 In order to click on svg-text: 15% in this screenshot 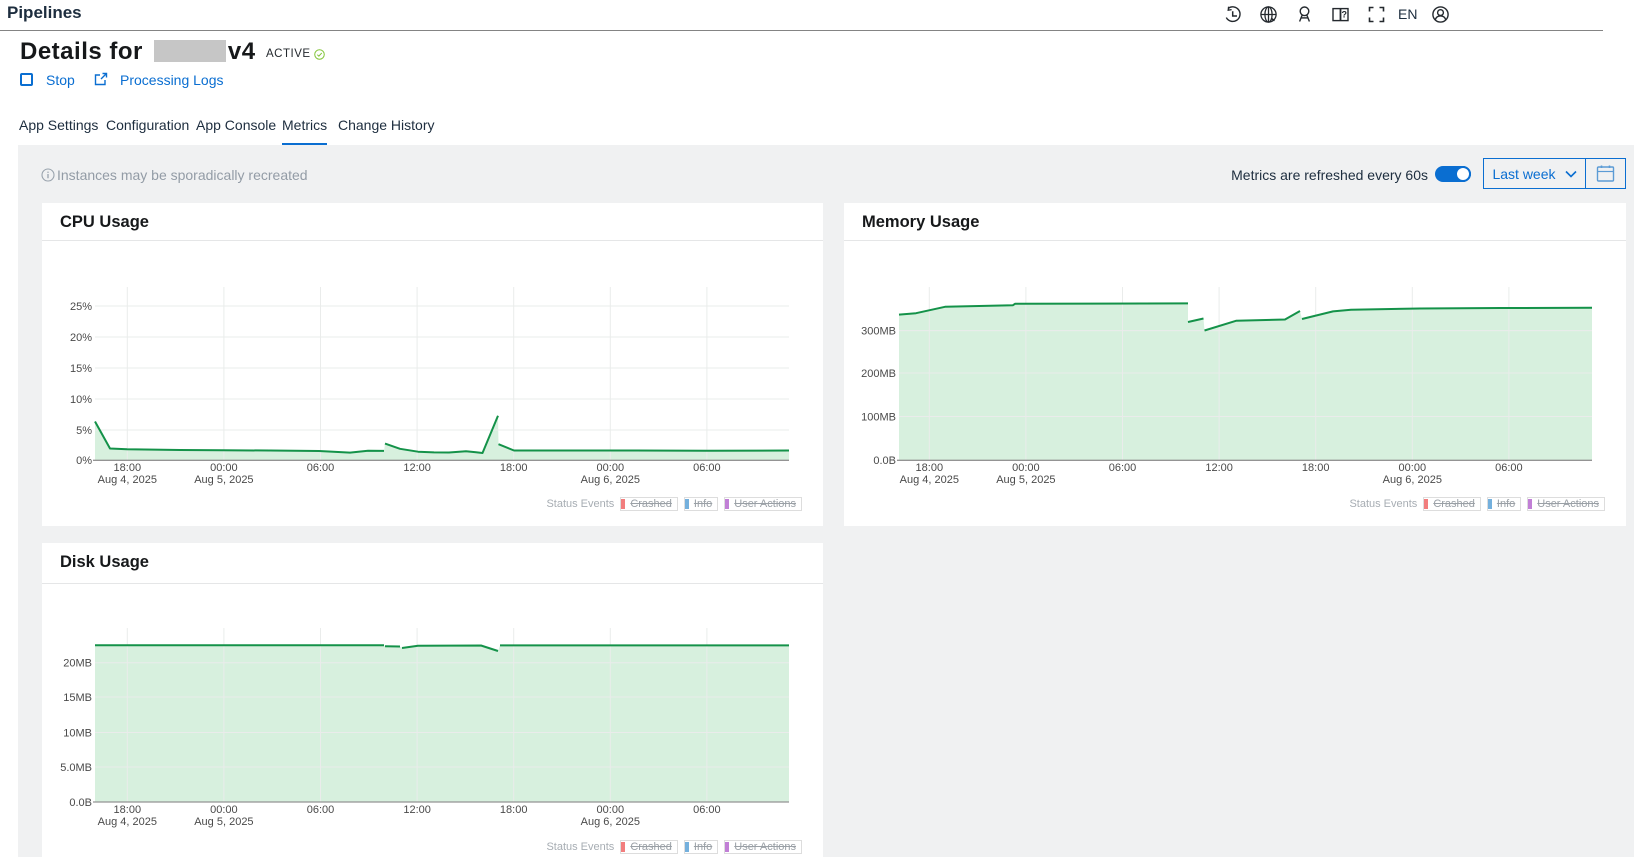, I will do `click(81, 369)`.